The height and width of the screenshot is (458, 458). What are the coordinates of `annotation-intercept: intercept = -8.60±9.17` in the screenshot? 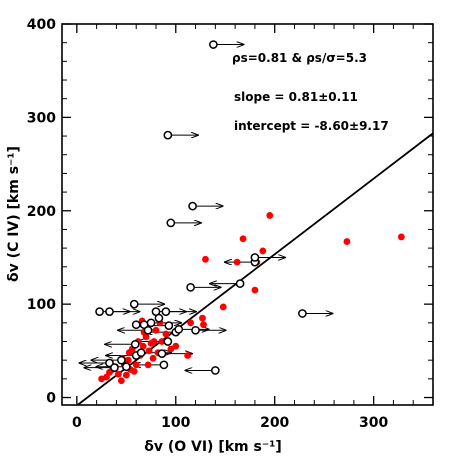 It's located at (311, 126).